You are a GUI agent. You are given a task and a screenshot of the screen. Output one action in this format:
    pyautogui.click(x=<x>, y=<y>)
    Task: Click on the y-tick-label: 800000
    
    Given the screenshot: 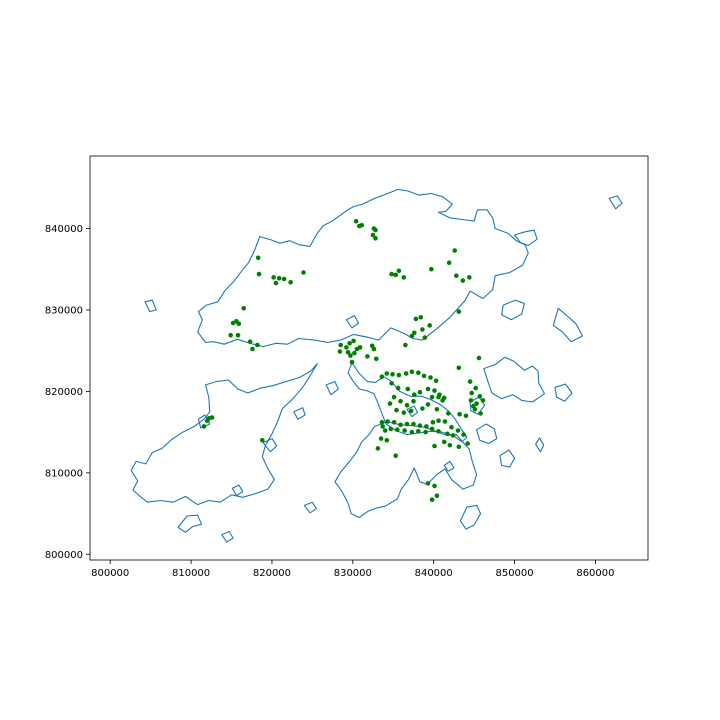 What is the action you would take?
    pyautogui.click(x=64, y=555)
    